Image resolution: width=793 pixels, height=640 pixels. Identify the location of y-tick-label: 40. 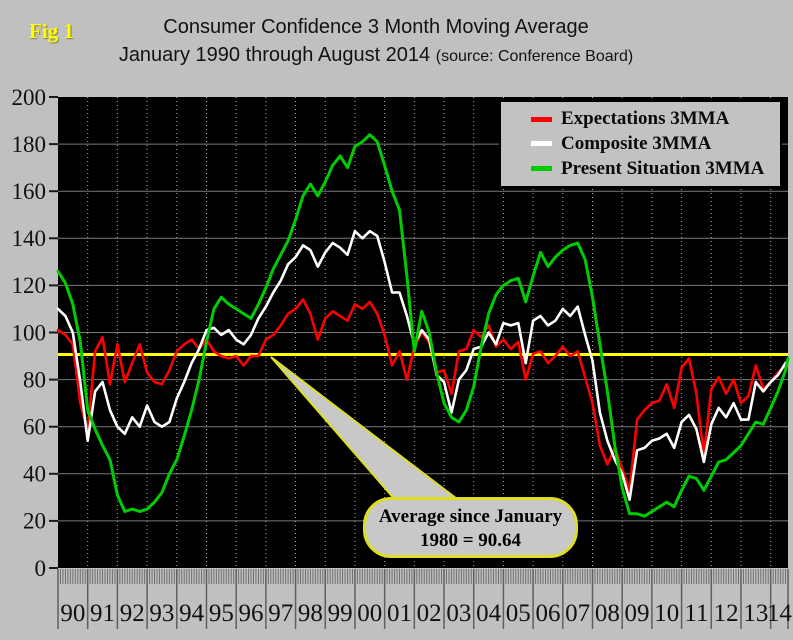
(34, 474).